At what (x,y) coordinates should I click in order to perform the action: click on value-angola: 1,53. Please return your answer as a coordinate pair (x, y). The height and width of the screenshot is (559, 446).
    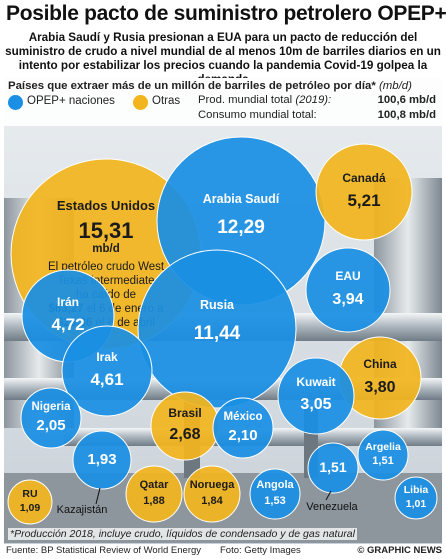
    Looking at the image, I should click on (274, 501).